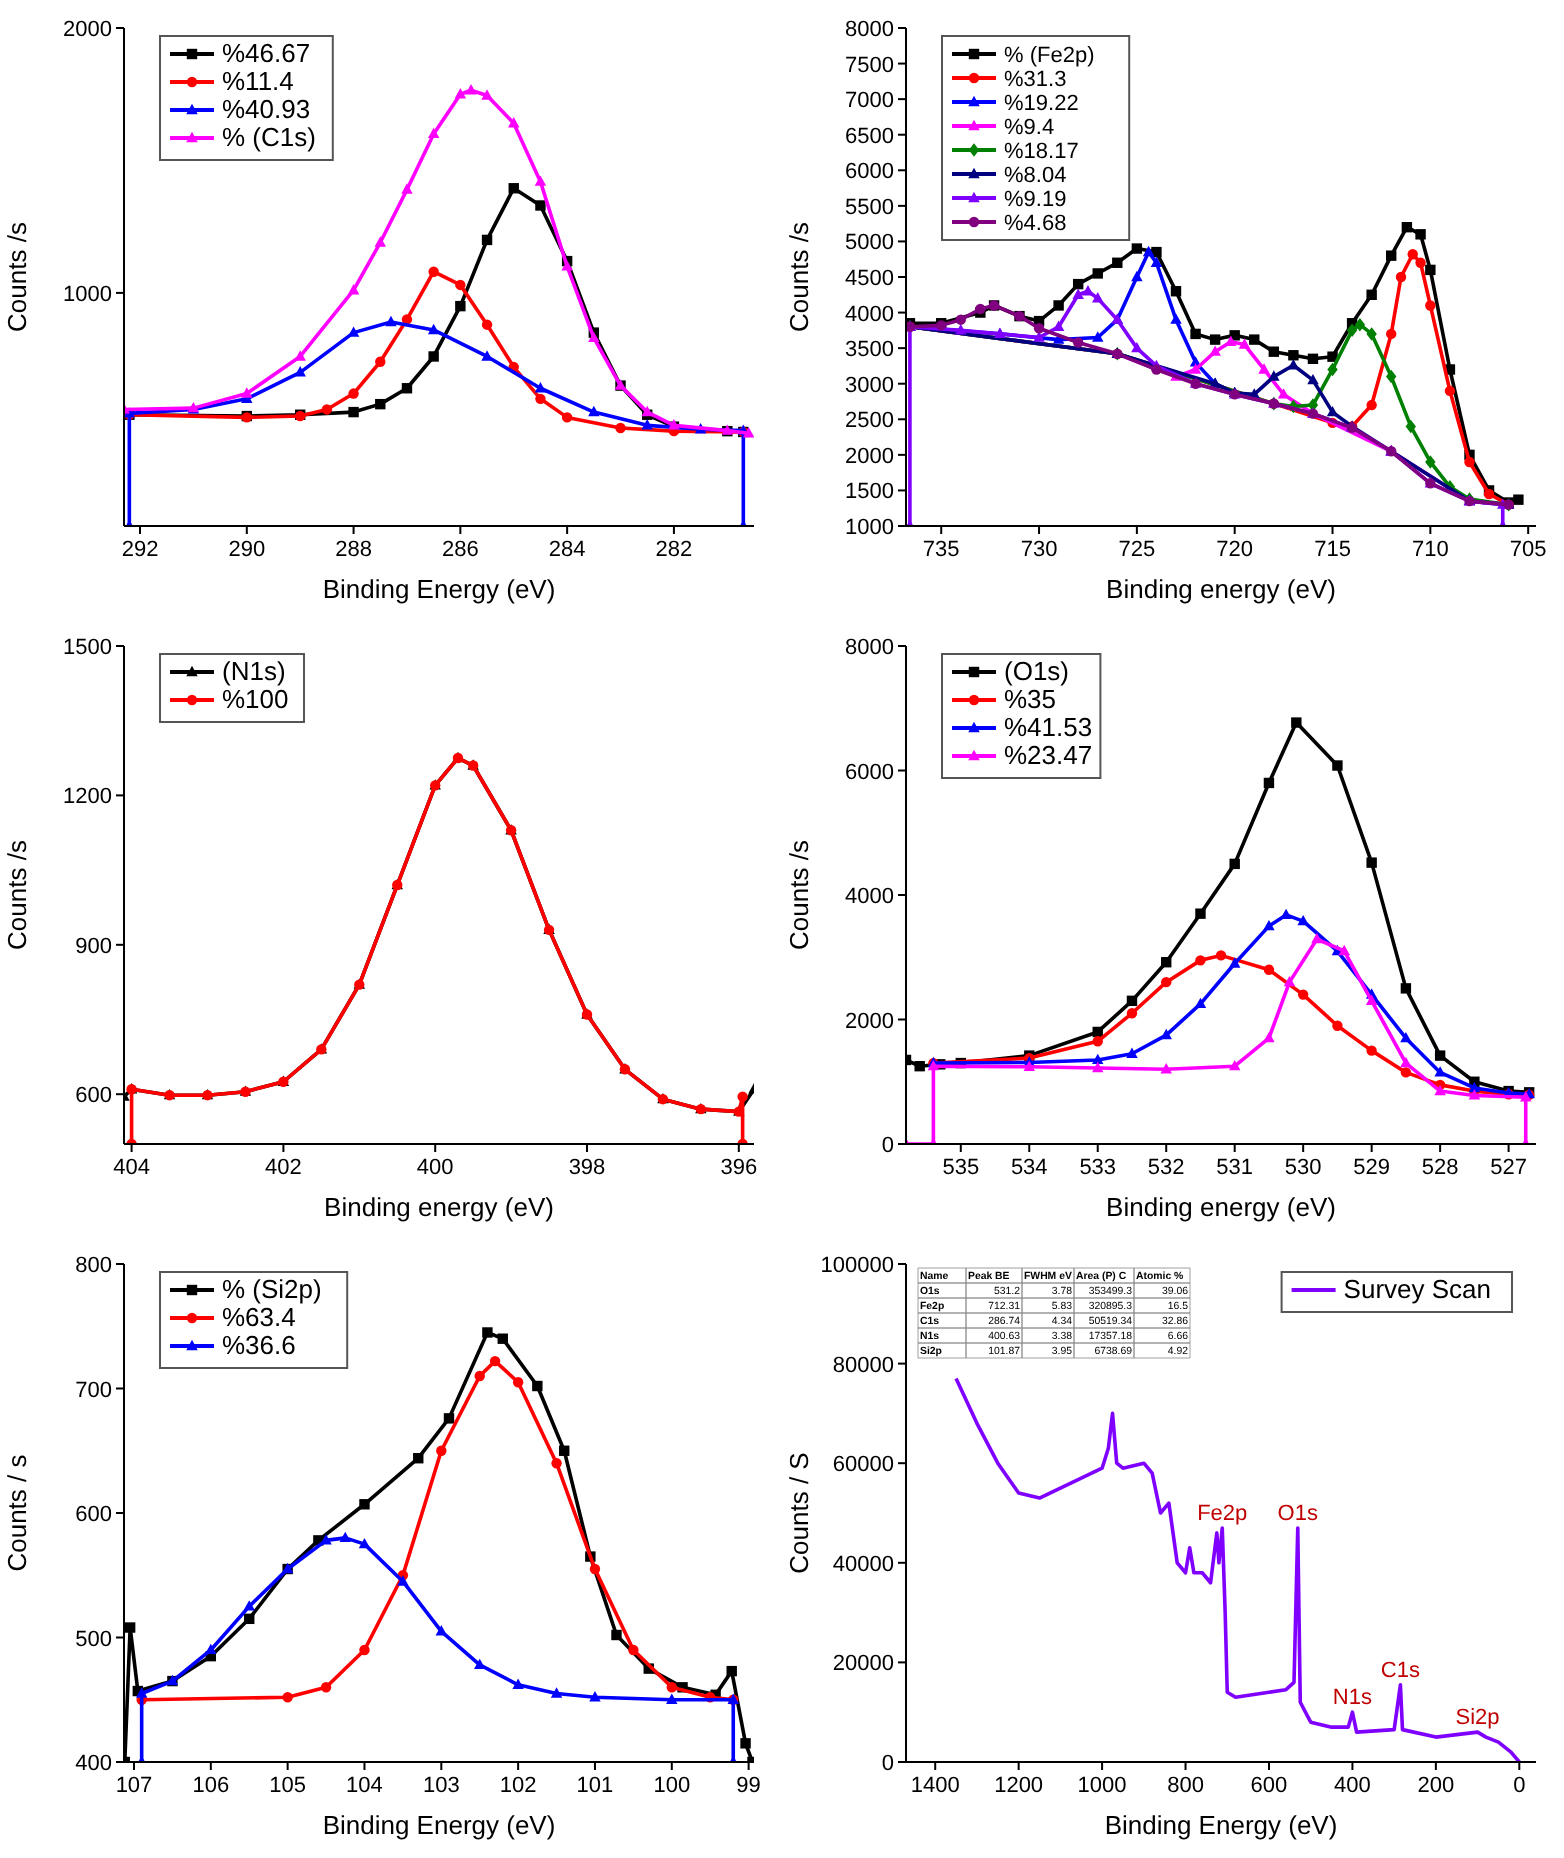 Image resolution: width=1564 pixels, height=1858 pixels. Describe the element at coordinates (1137, 550) in the screenshot. I see `x-tick-label: 725` at that location.